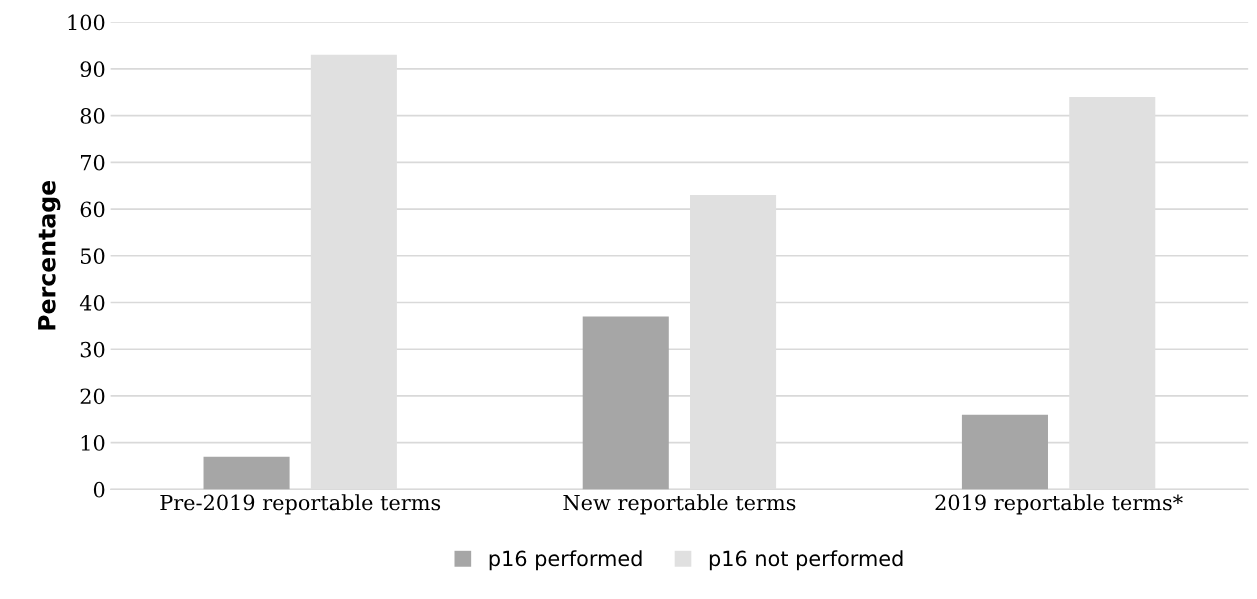  What do you see at coordinates (92, 349) in the screenshot?
I see `y-tick-label: 30` at bounding box center [92, 349].